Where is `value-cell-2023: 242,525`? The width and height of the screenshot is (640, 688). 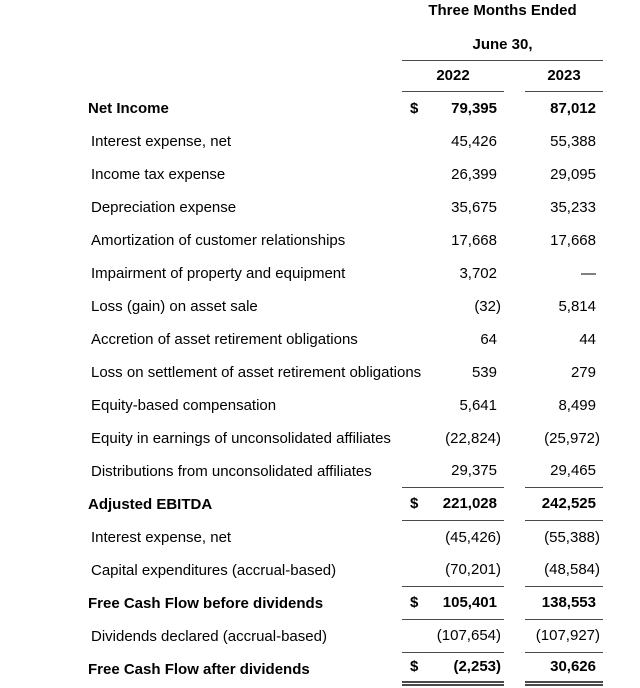 value-cell-2023: 242,525 is located at coordinates (564, 504).